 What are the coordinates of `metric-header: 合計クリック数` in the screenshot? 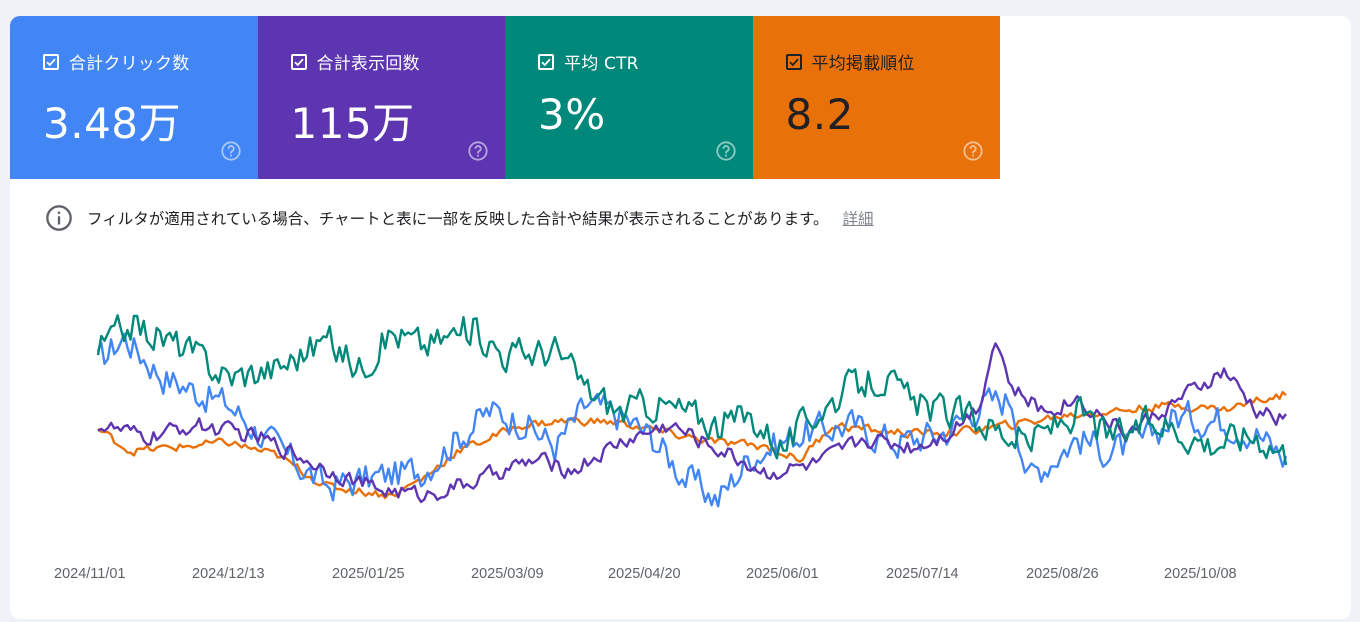 It's located at (116, 61).